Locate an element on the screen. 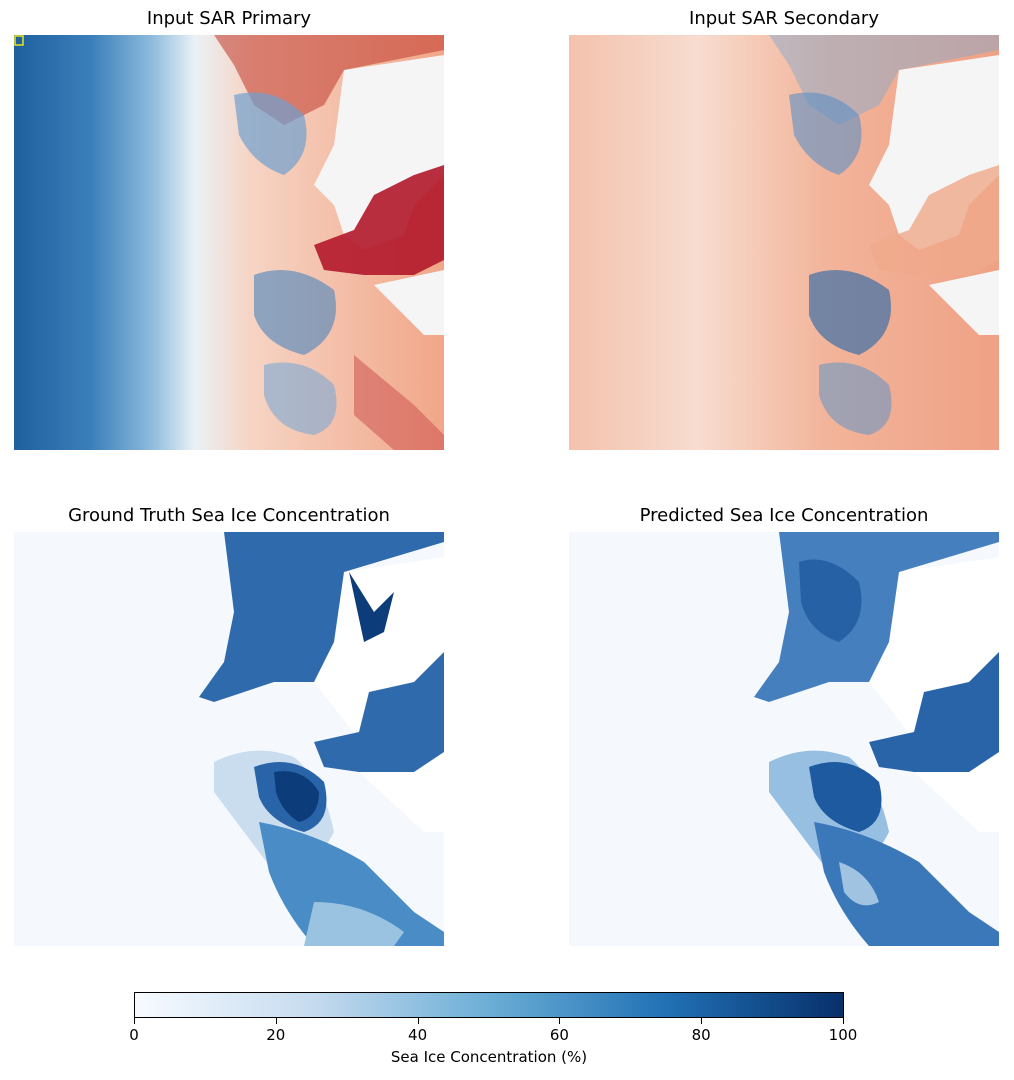 The image size is (1014, 1080). colorbar-tick-label: 60 is located at coordinates (559, 1035).